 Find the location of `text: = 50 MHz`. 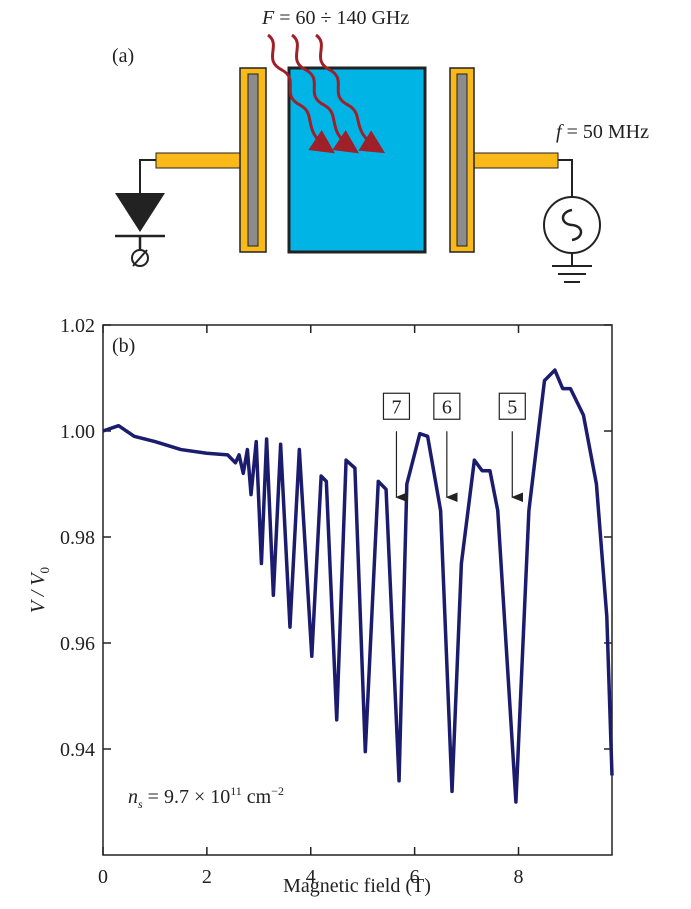

text: = 50 MHz is located at coordinates (606, 132).